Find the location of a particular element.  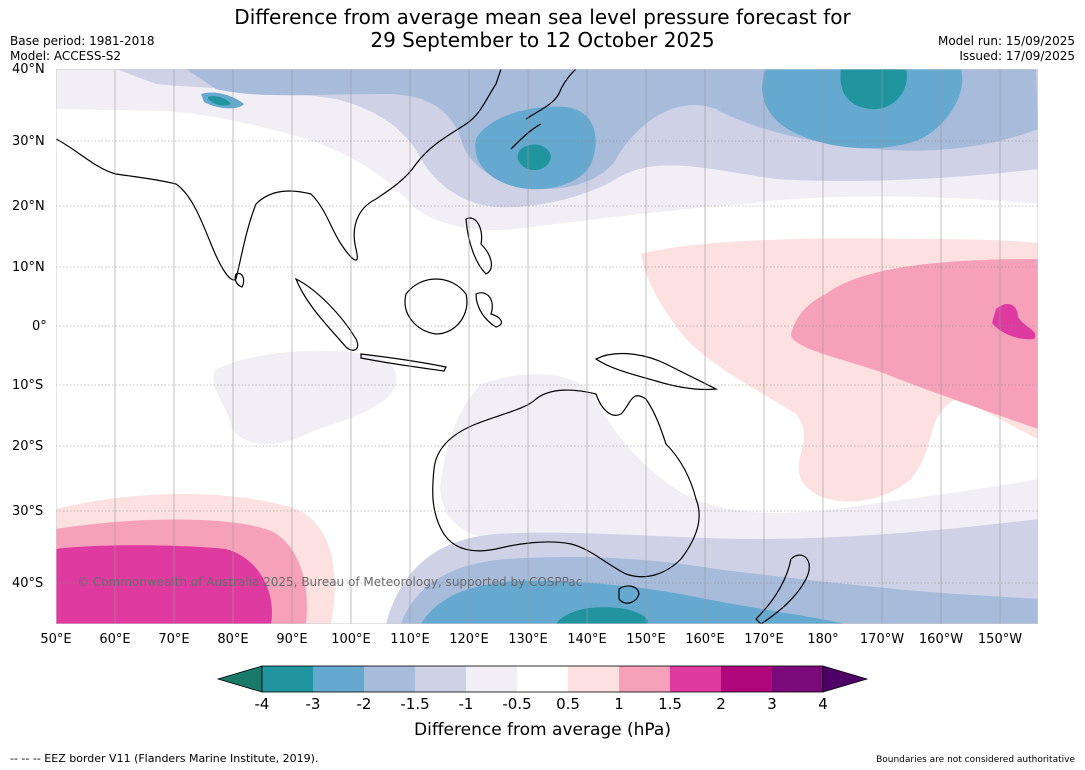

lat-label: 40°S is located at coordinates (28, 583).